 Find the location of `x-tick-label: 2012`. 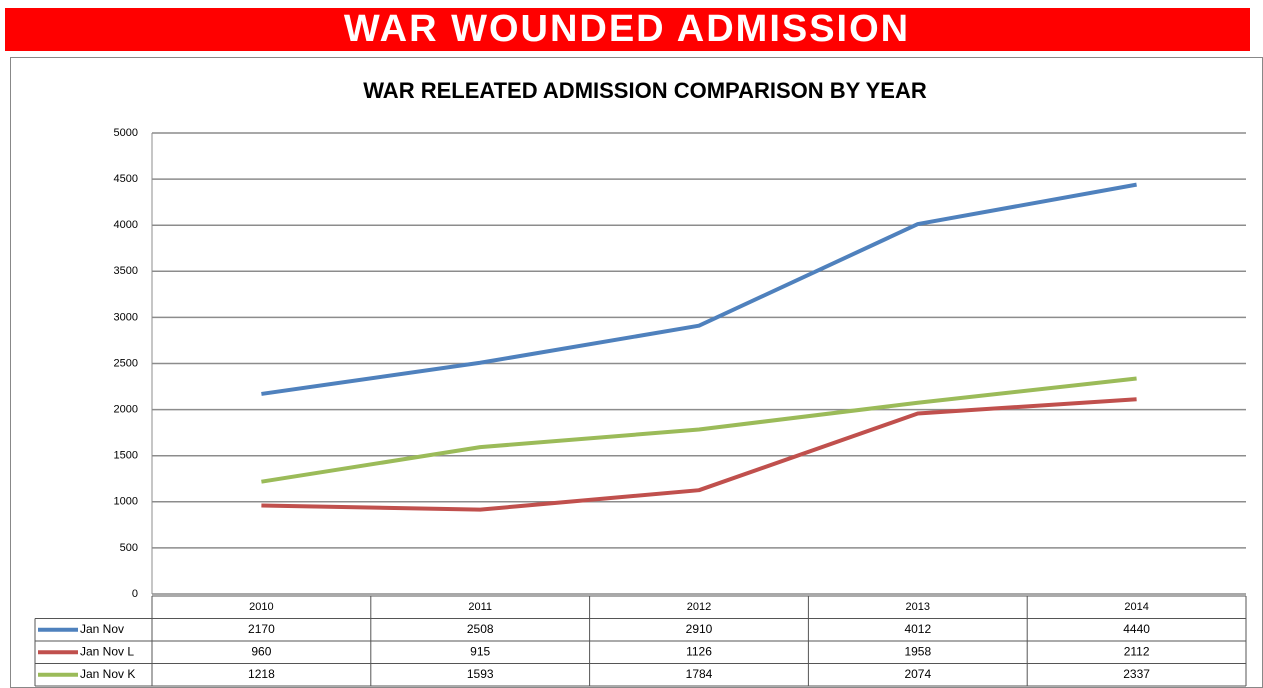

x-tick-label: 2012 is located at coordinates (699, 607).